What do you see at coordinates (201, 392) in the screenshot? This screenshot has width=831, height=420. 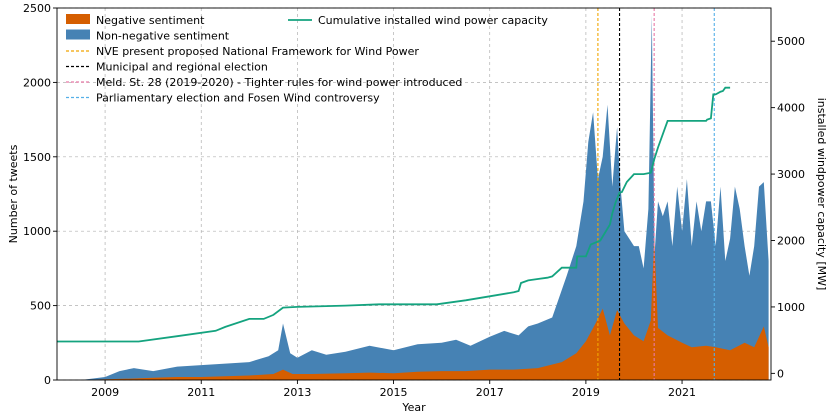 I see `x-tick-label: 2011` at bounding box center [201, 392].